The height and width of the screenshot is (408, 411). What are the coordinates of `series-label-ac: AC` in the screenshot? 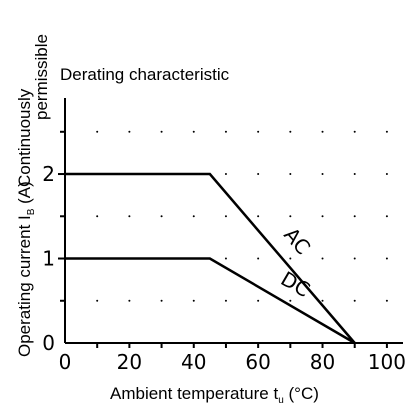 It's located at (297, 241).